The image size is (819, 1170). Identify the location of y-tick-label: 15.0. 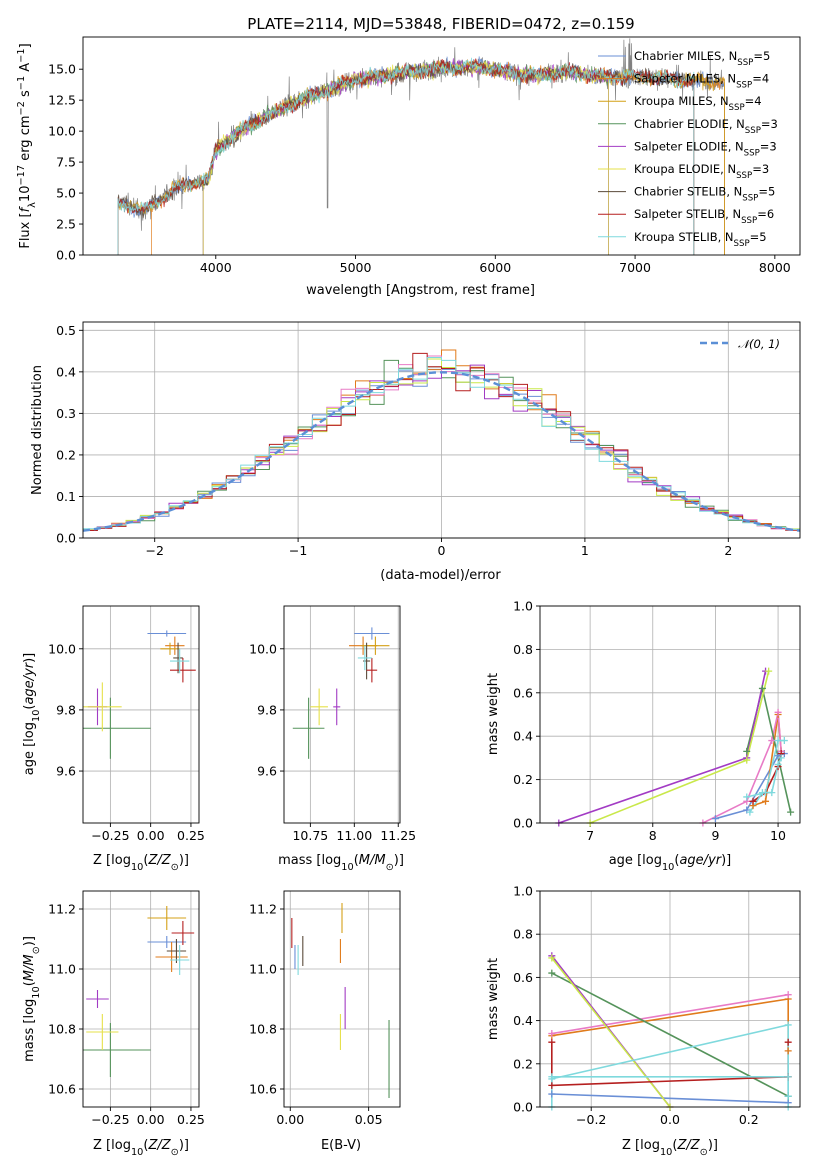
(62, 69).